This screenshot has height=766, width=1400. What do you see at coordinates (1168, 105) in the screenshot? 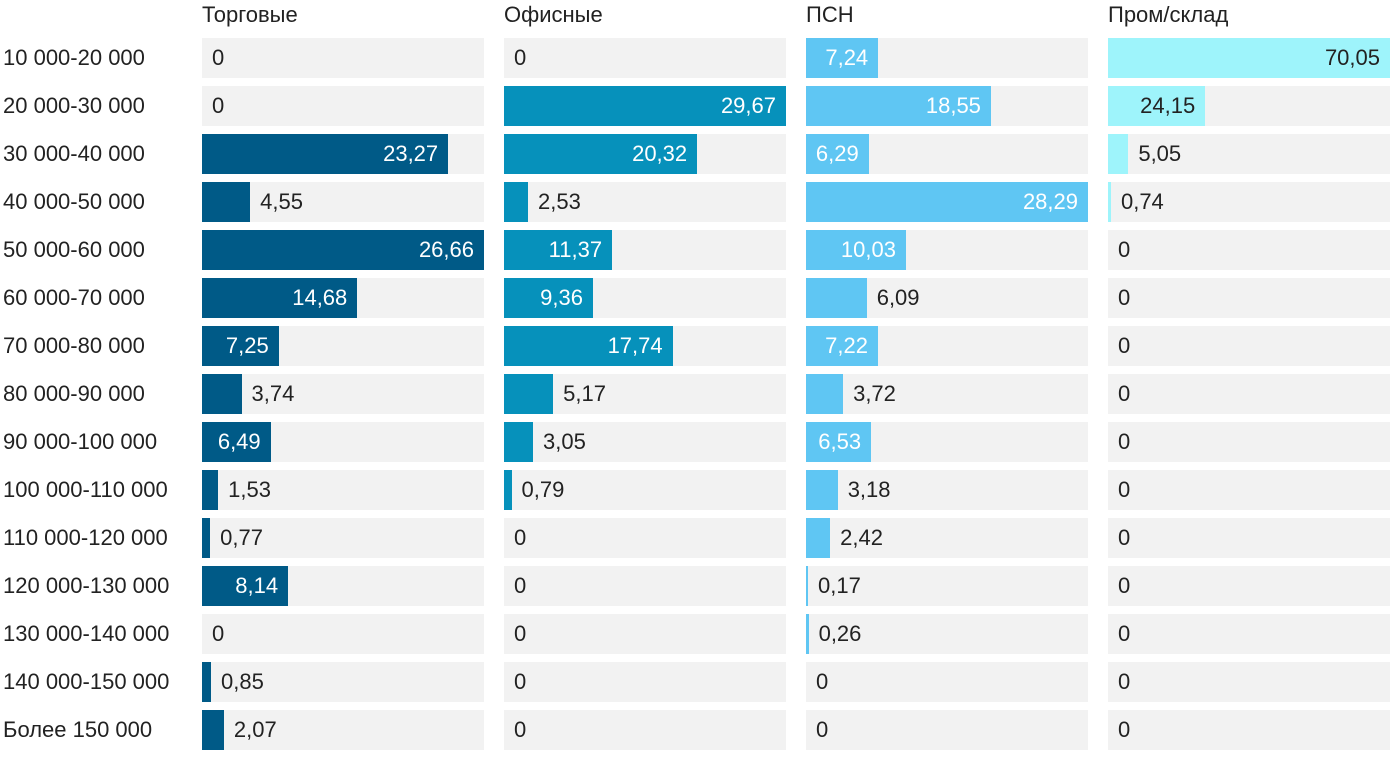
I see `data-label: 24,15` at bounding box center [1168, 105].